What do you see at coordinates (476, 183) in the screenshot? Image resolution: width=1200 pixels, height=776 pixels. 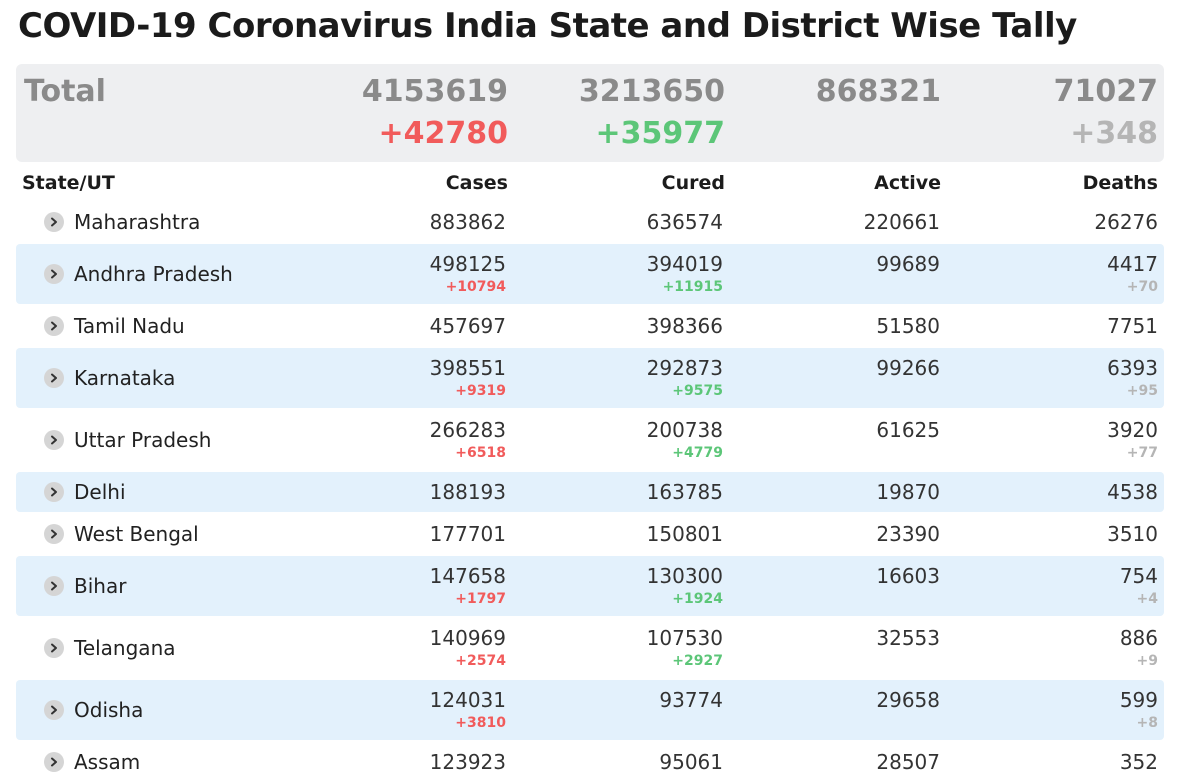 I see `header-cases: Cases` at bounding box center [476, 183].